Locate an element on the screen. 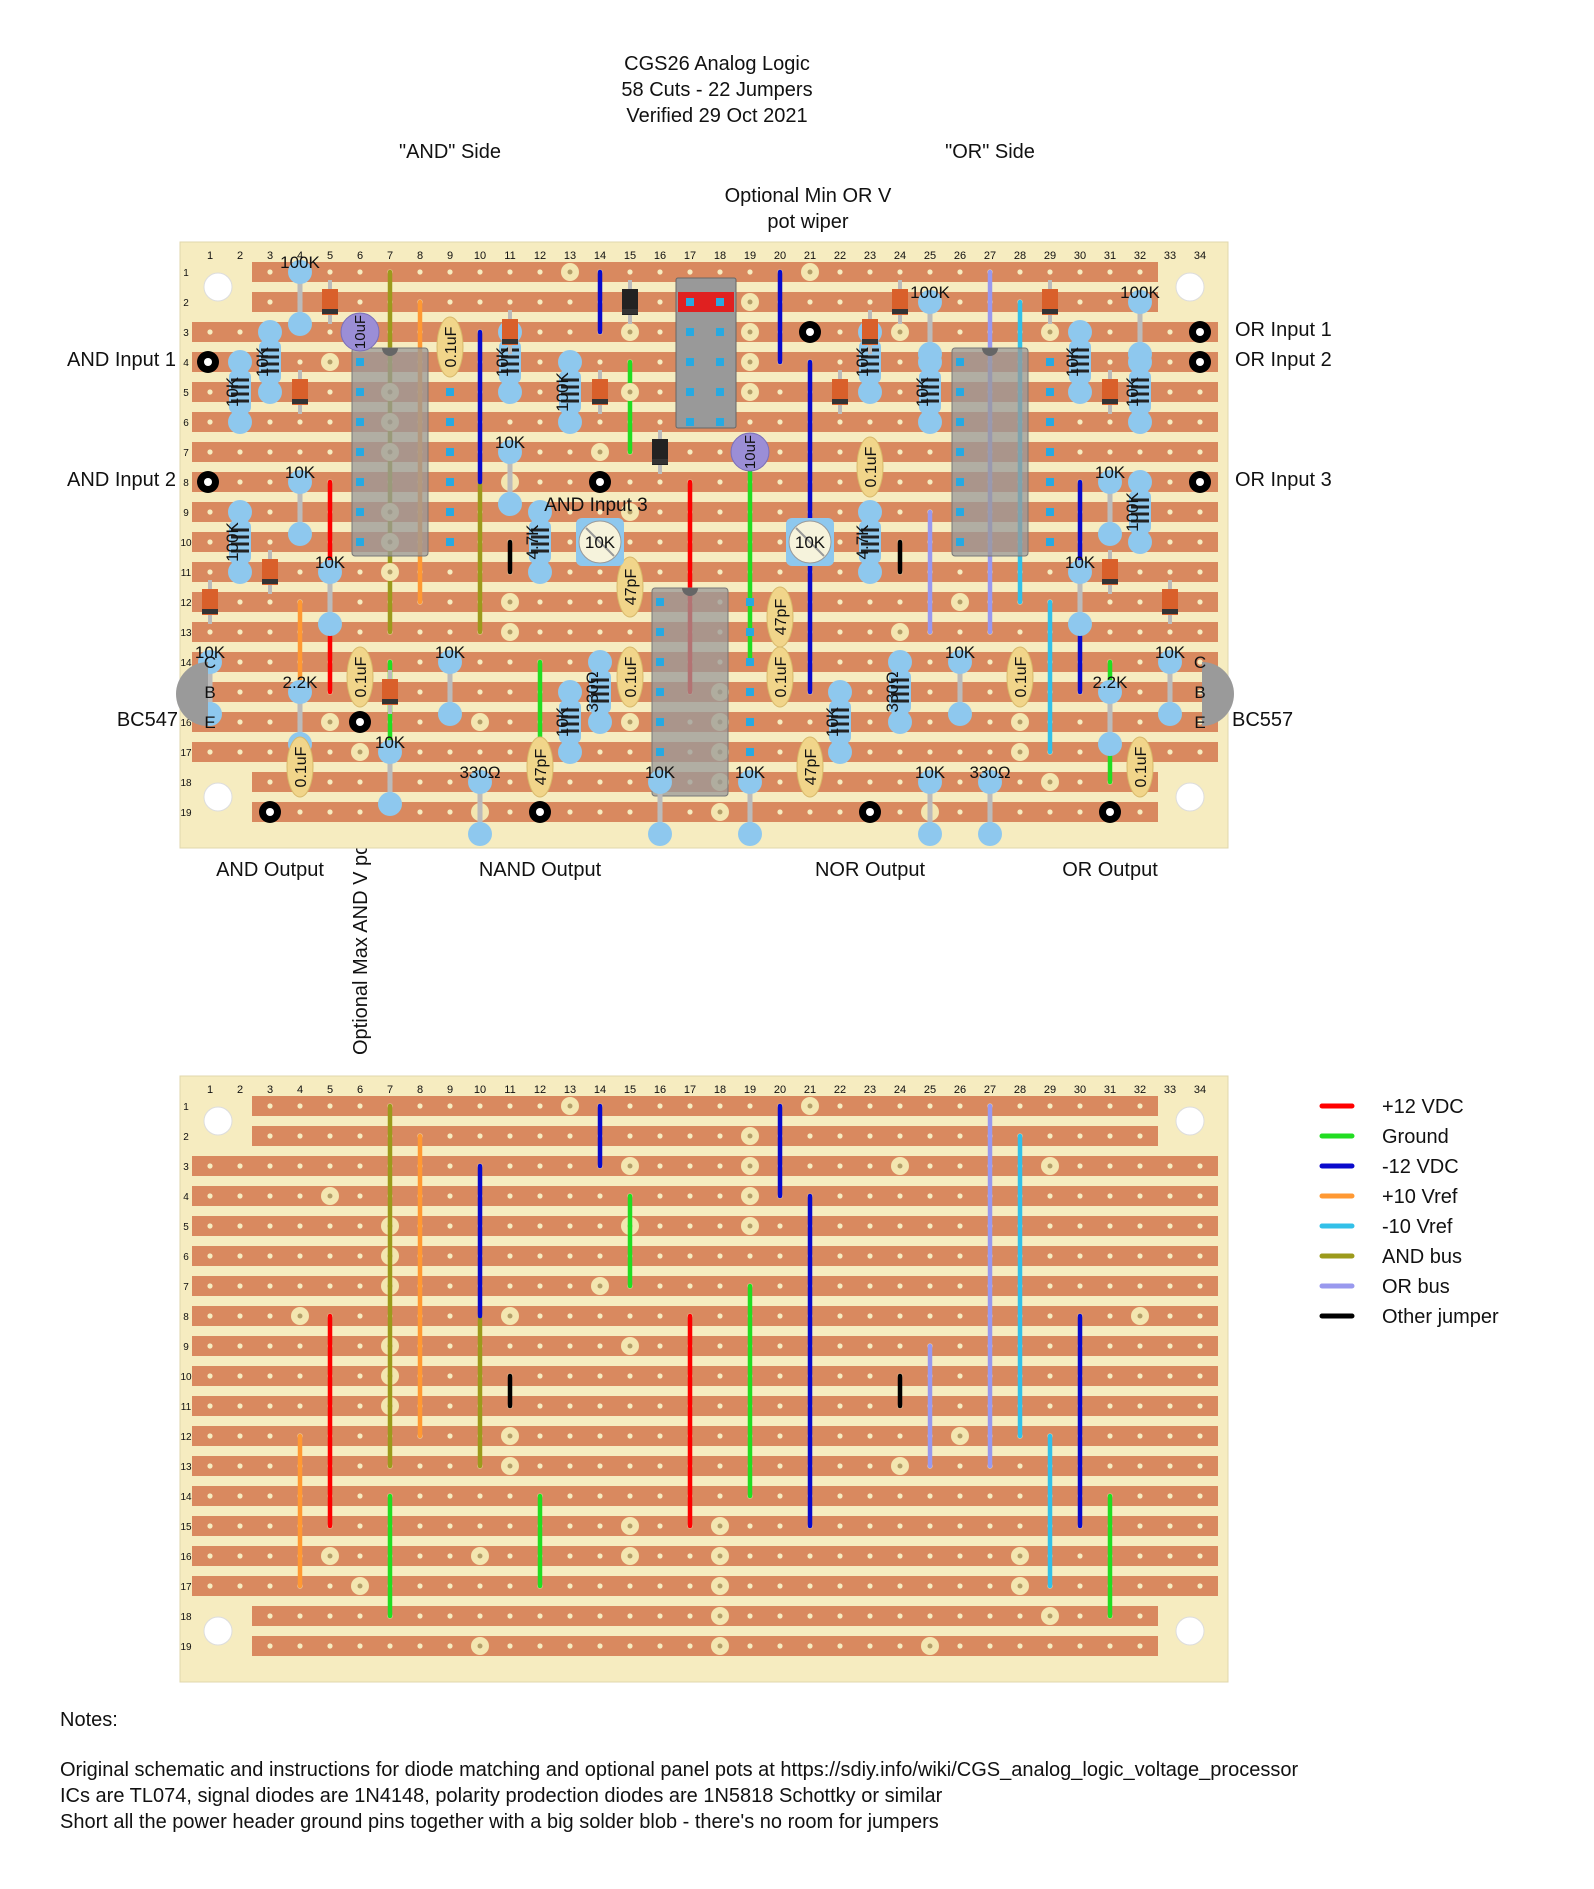  column-number: 22 is located at coordinates (840, 1090).